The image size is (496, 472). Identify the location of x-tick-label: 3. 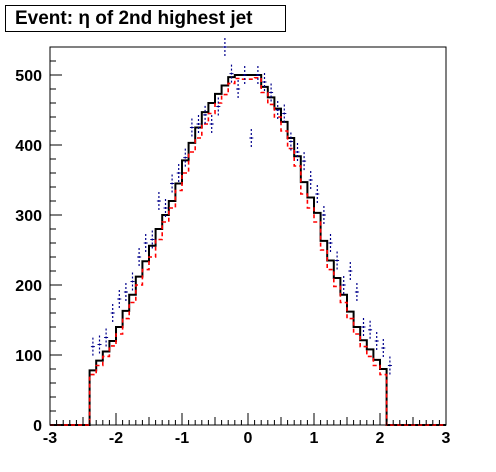
(446, 438).